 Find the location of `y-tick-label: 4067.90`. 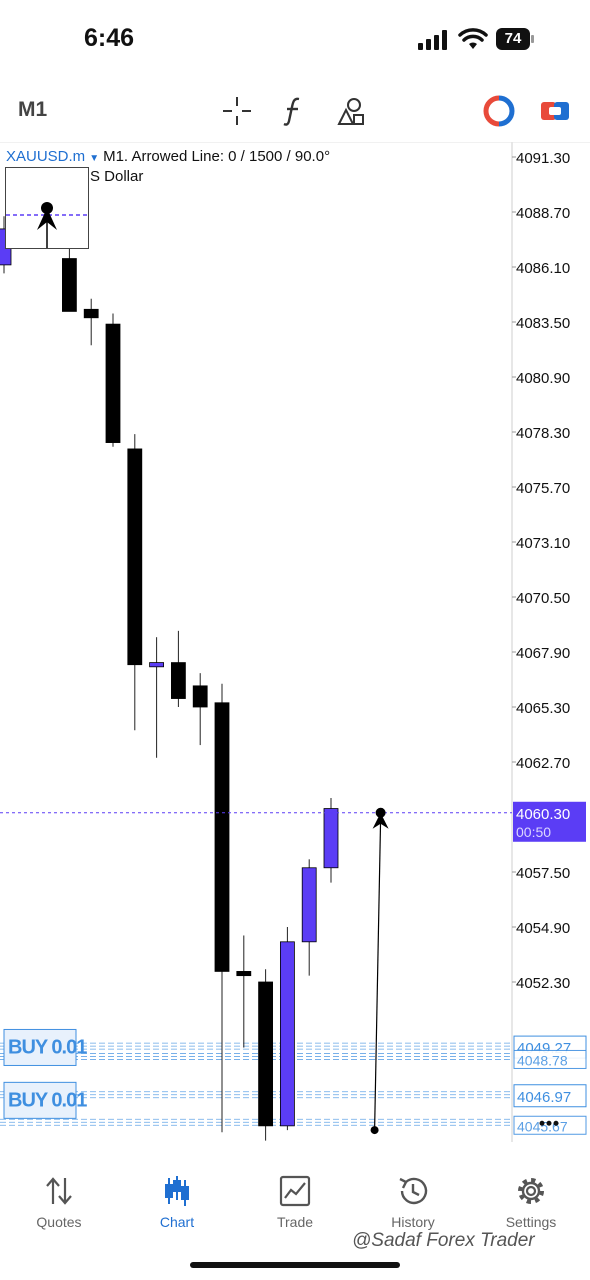

y-tick-label: 4067.90 is located at coordinates (543, 653).